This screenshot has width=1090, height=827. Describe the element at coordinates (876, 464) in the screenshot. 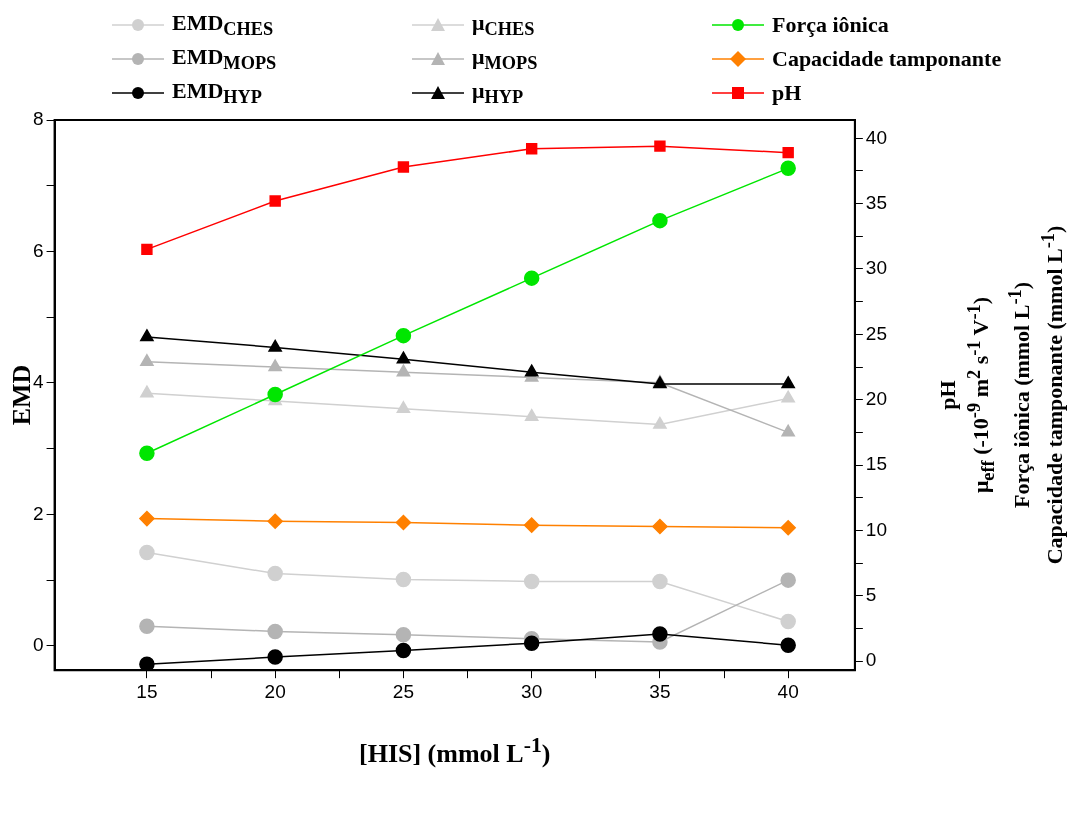

I see `y2-tick-label: 15` at that location.